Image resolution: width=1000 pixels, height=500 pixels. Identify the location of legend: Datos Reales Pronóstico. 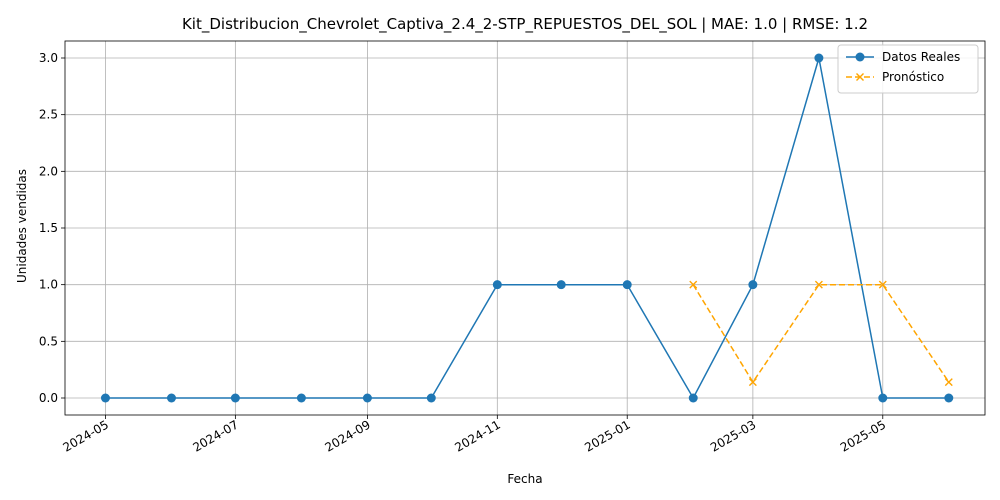
(908, 69).